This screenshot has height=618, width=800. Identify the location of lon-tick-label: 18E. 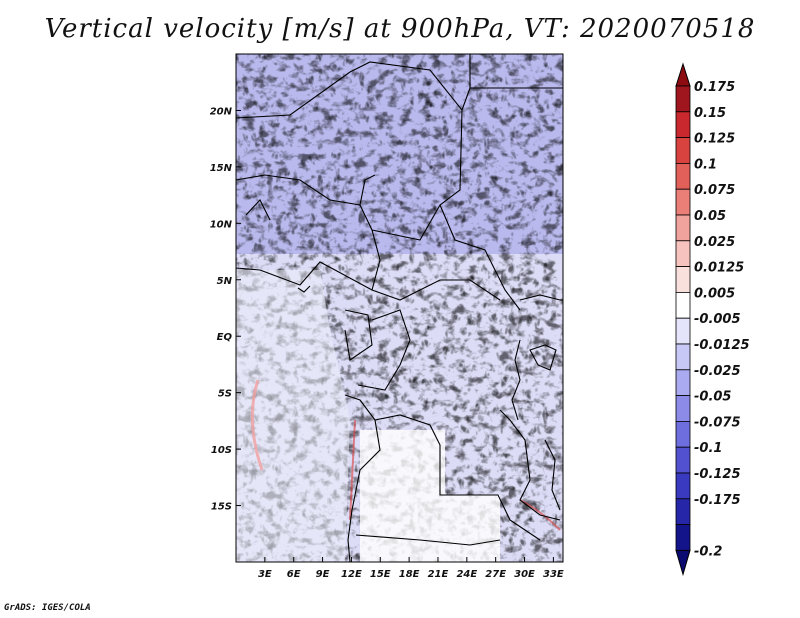
(409, 574).